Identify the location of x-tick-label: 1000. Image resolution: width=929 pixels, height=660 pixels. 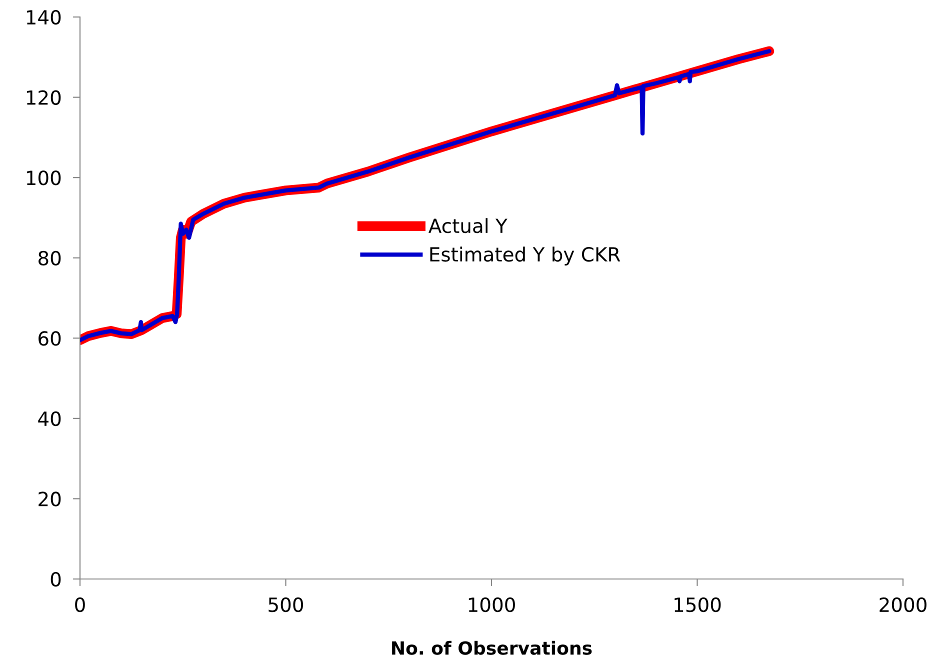
(491, 604).